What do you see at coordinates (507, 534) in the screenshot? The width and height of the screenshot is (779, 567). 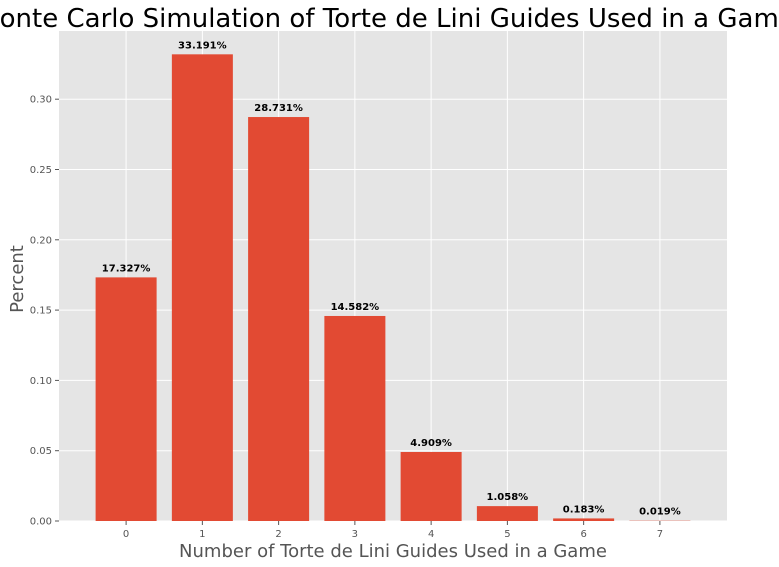 I see `x-tick-label: 5` at bounding box center [507, 534].